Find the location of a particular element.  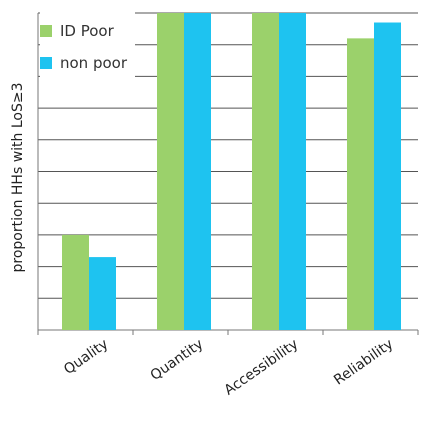

legend-label-id-poor: ID Poor is located at coordinates (87, 30).